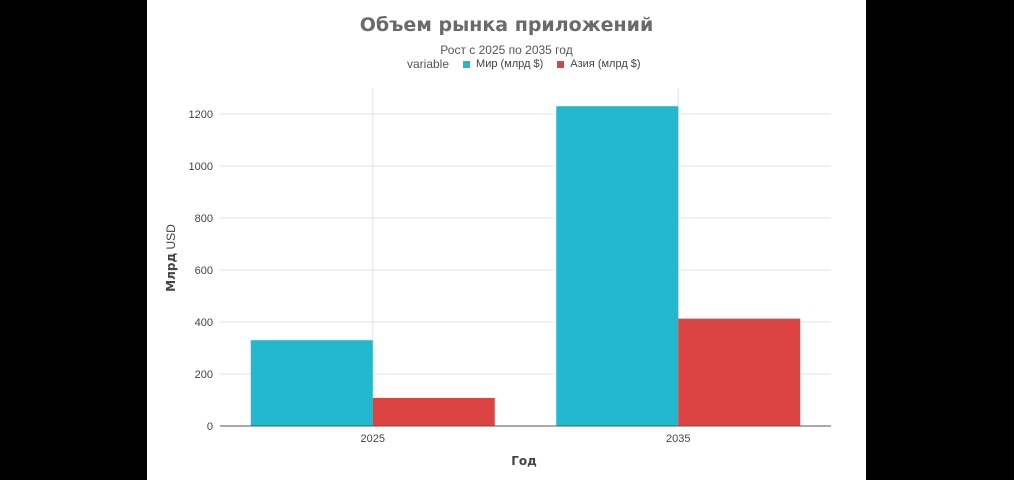 The height and width of the screenshot is (480, 1014). I want to click on y-axis-title-rest: USD, so click(171, 238).